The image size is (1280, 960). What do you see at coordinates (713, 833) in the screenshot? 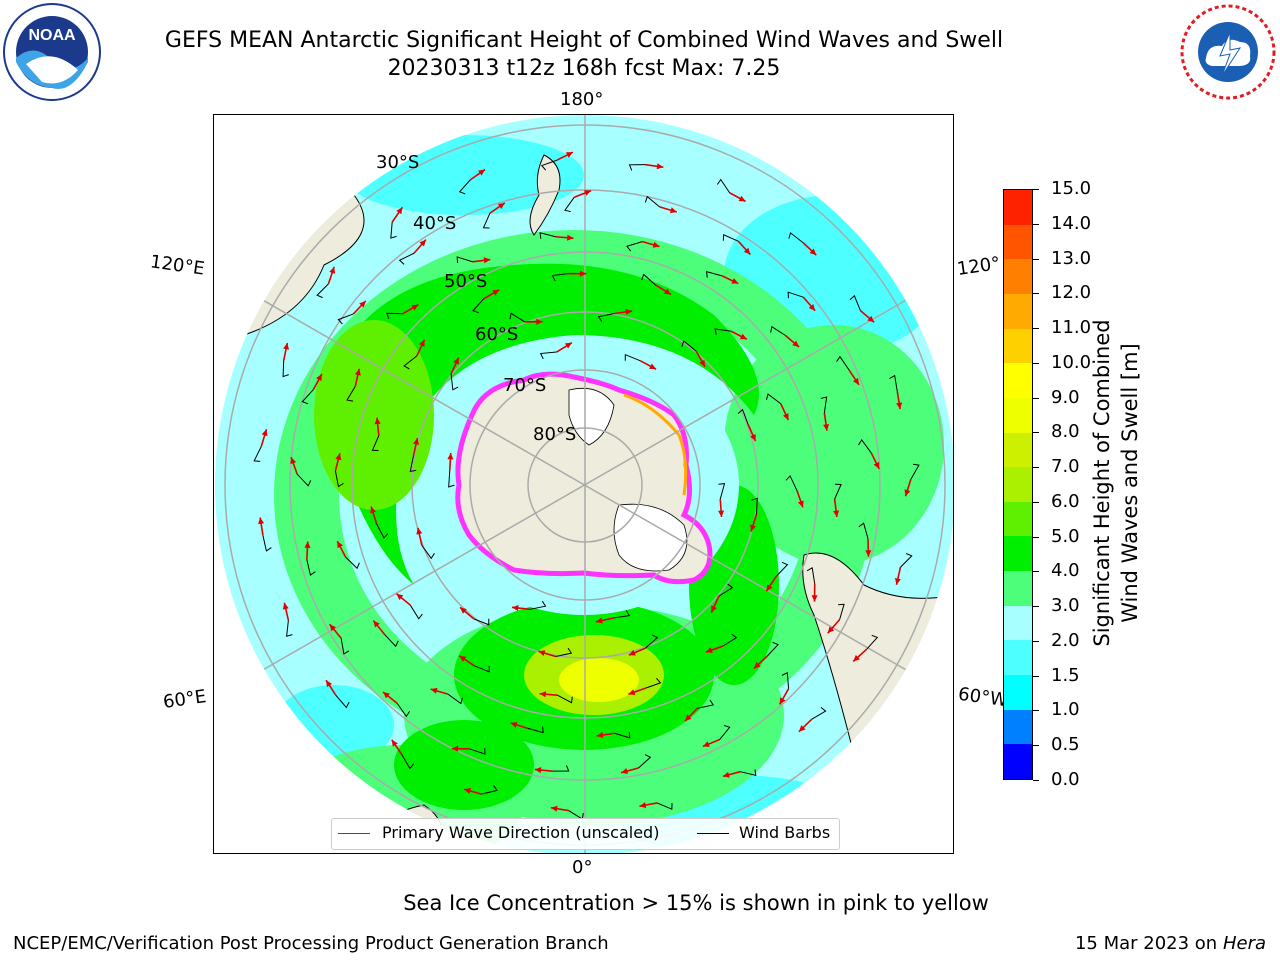
I see `wind-barb-swatch` at bounding box center [713, 833].